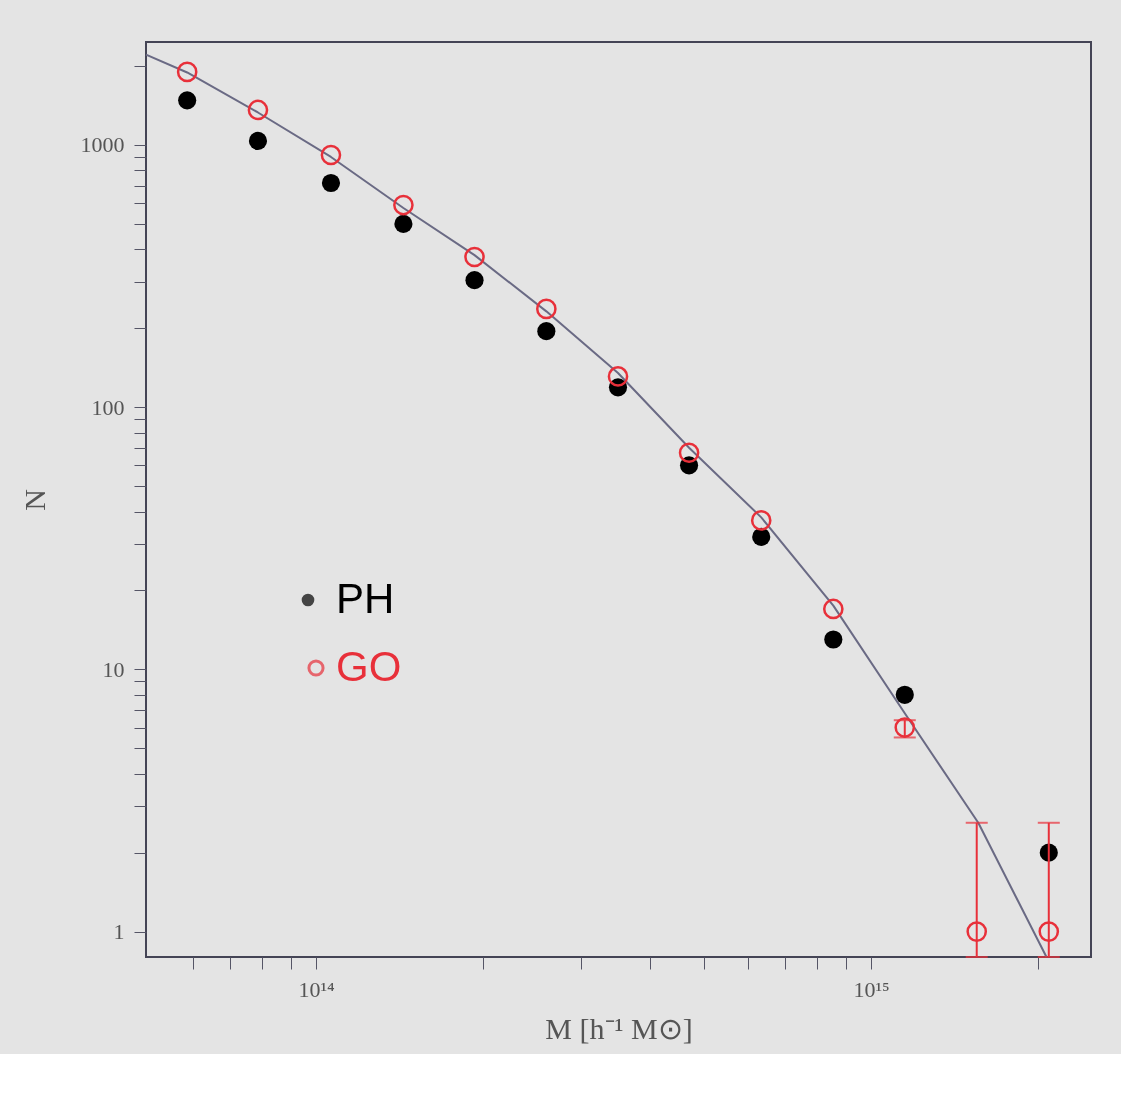  What do you see at coordinates (365, 598) in the screenshot?
I see `legend-label: PH` at bounding box center [365, 598].